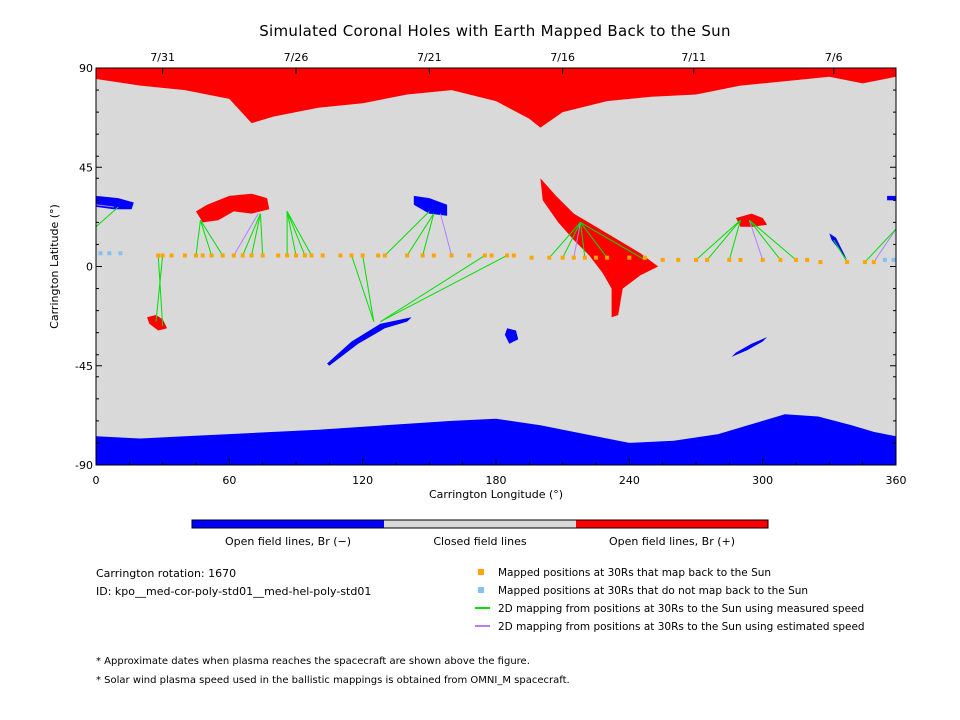  Describe the element at coordinates (762, 480) in the screenshot. I see `x-tick-label-5: 300` at that location.